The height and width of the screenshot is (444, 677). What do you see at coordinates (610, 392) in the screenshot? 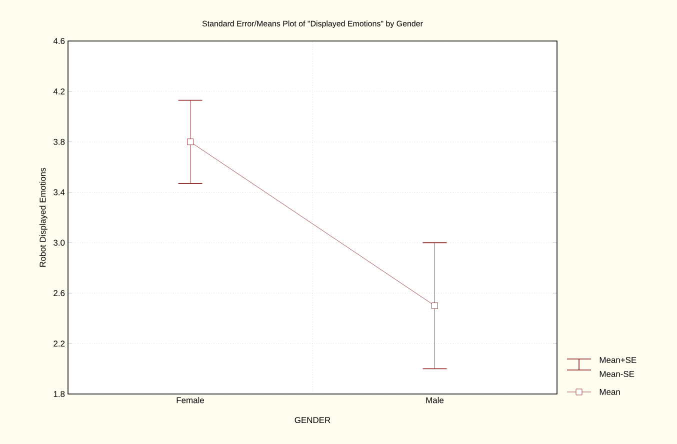
I see `legend-label: Mean` at bounding box center [610, 392].